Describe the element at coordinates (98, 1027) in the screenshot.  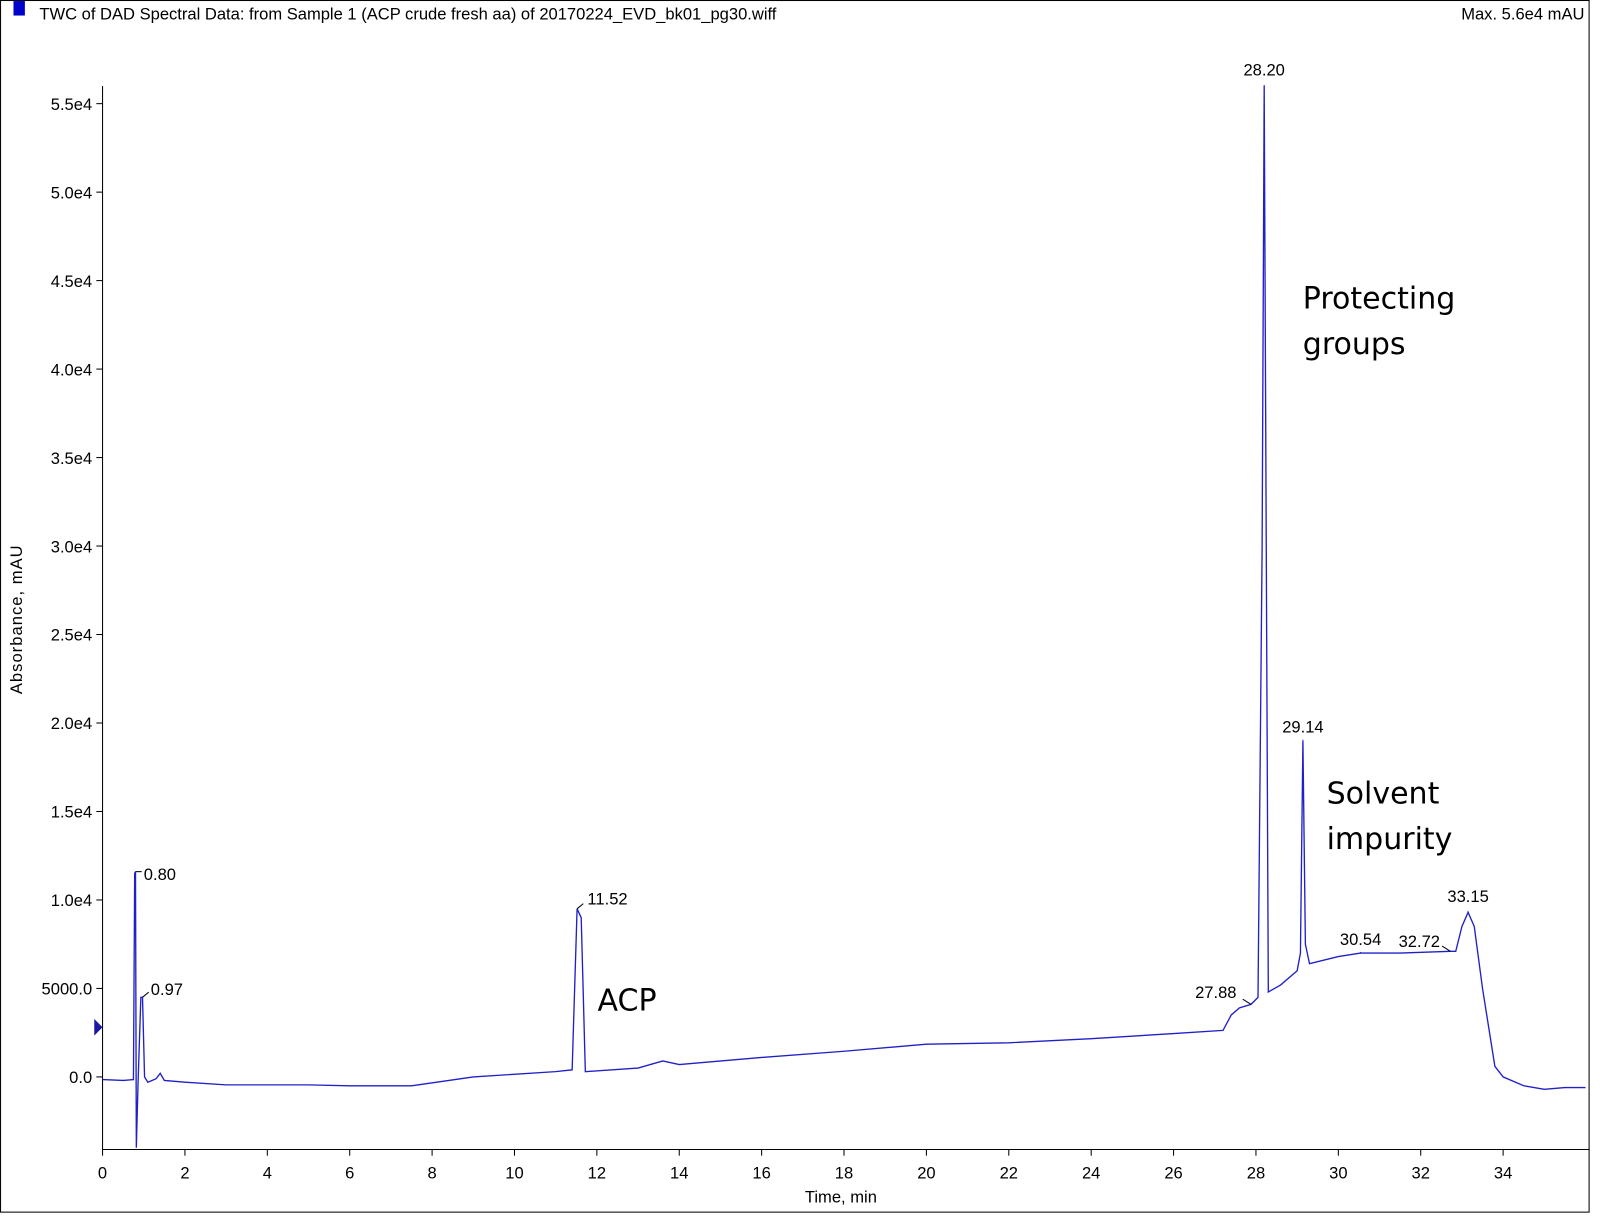
I see `axis-marker` at that location.